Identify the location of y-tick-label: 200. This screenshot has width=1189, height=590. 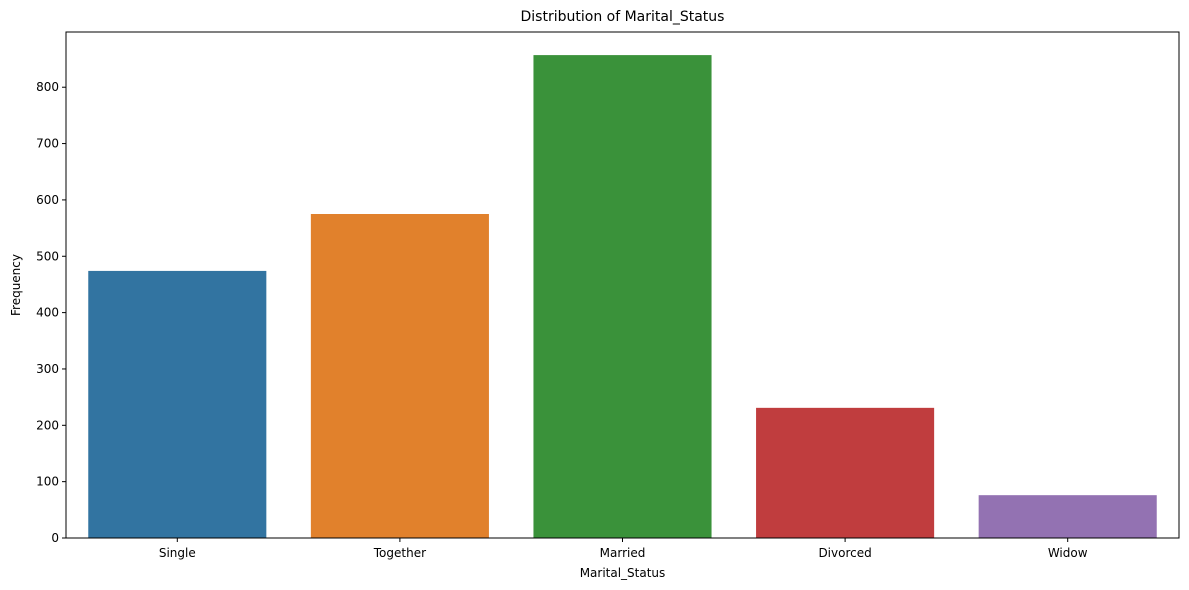
(47, 425).